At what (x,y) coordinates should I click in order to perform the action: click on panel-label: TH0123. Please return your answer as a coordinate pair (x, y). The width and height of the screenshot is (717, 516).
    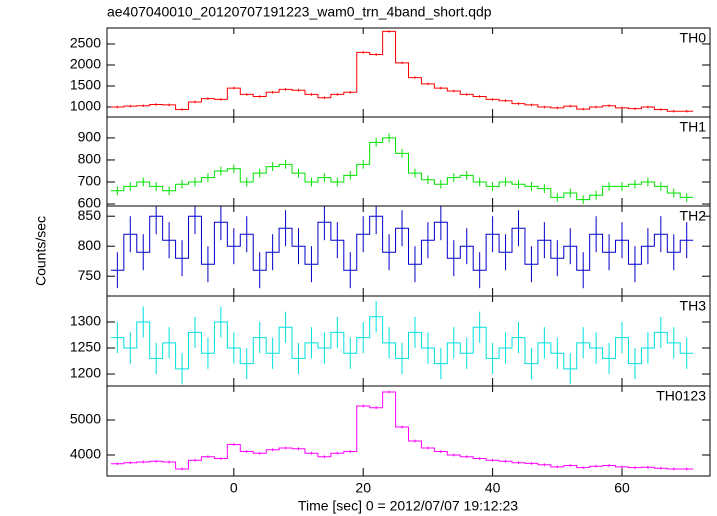
    Looking at the image, I should click on (681, 396).